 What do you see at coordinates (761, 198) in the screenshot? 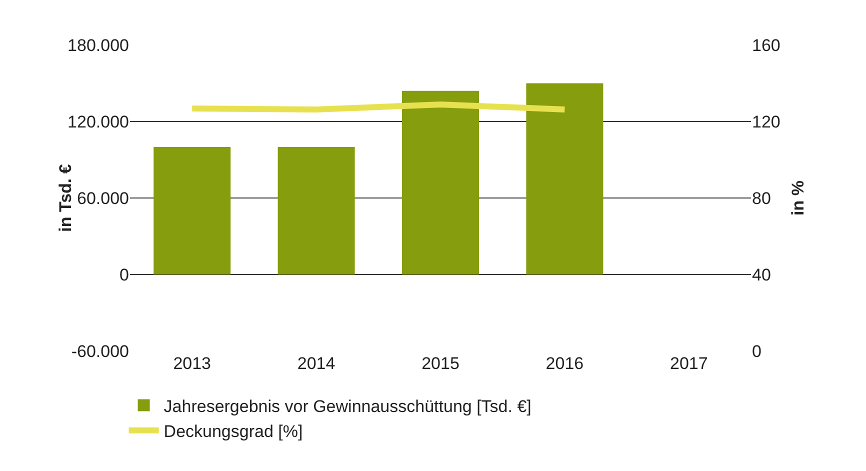
I see `y2-tick-label: 80` at bounding box center [761, 198].